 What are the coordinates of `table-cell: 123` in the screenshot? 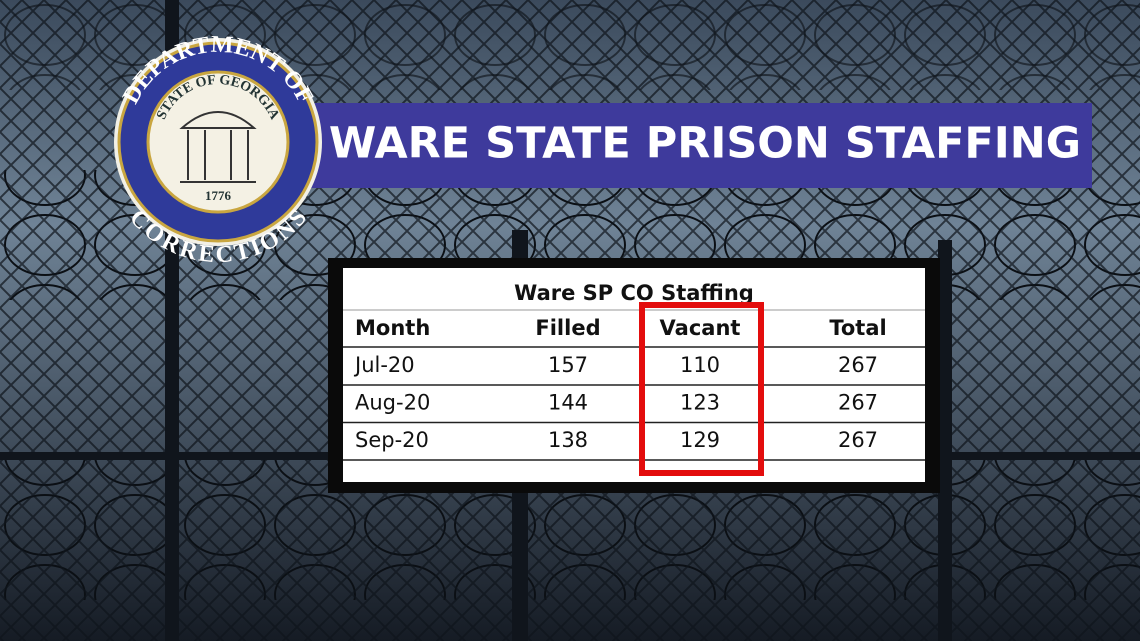 It's located at (700, 403).